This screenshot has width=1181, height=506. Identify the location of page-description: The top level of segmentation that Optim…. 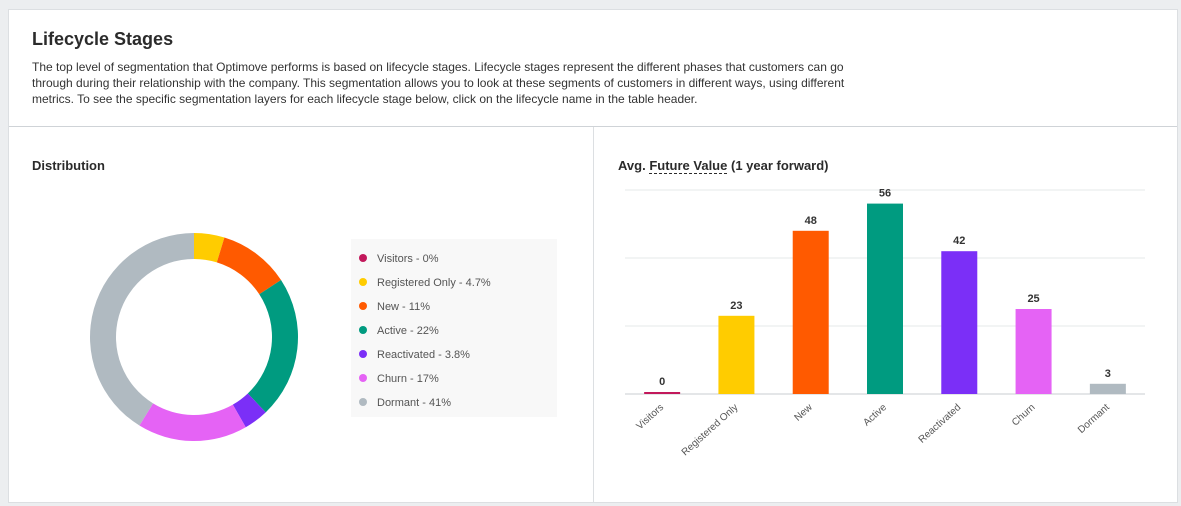
(438, 83).